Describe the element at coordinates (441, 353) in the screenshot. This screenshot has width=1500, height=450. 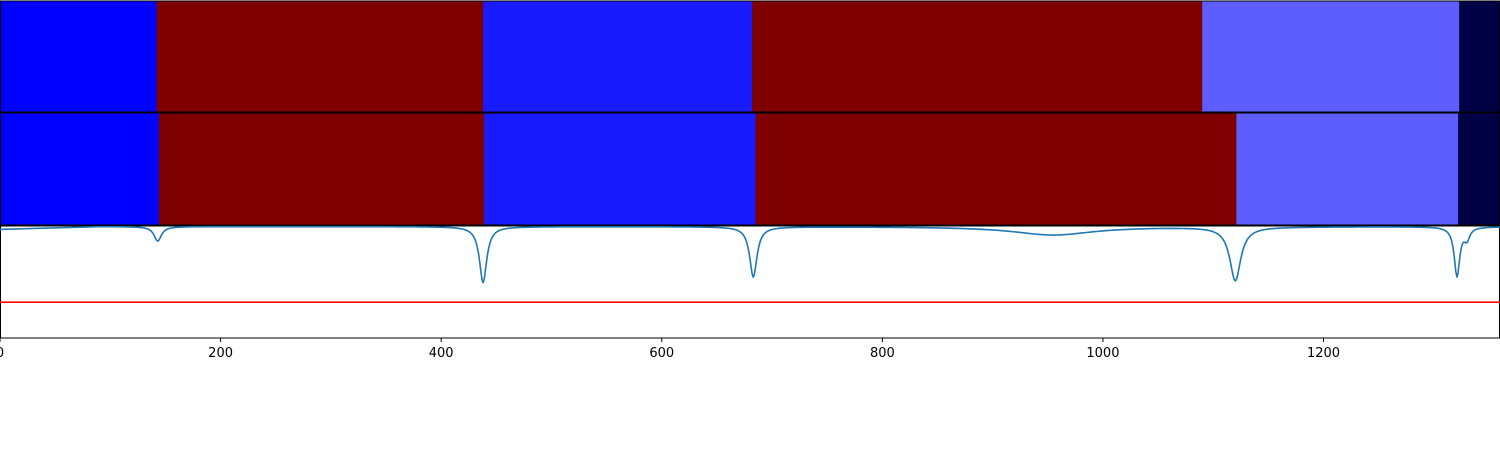
I see `x-tick-label-400: 400` at that location.